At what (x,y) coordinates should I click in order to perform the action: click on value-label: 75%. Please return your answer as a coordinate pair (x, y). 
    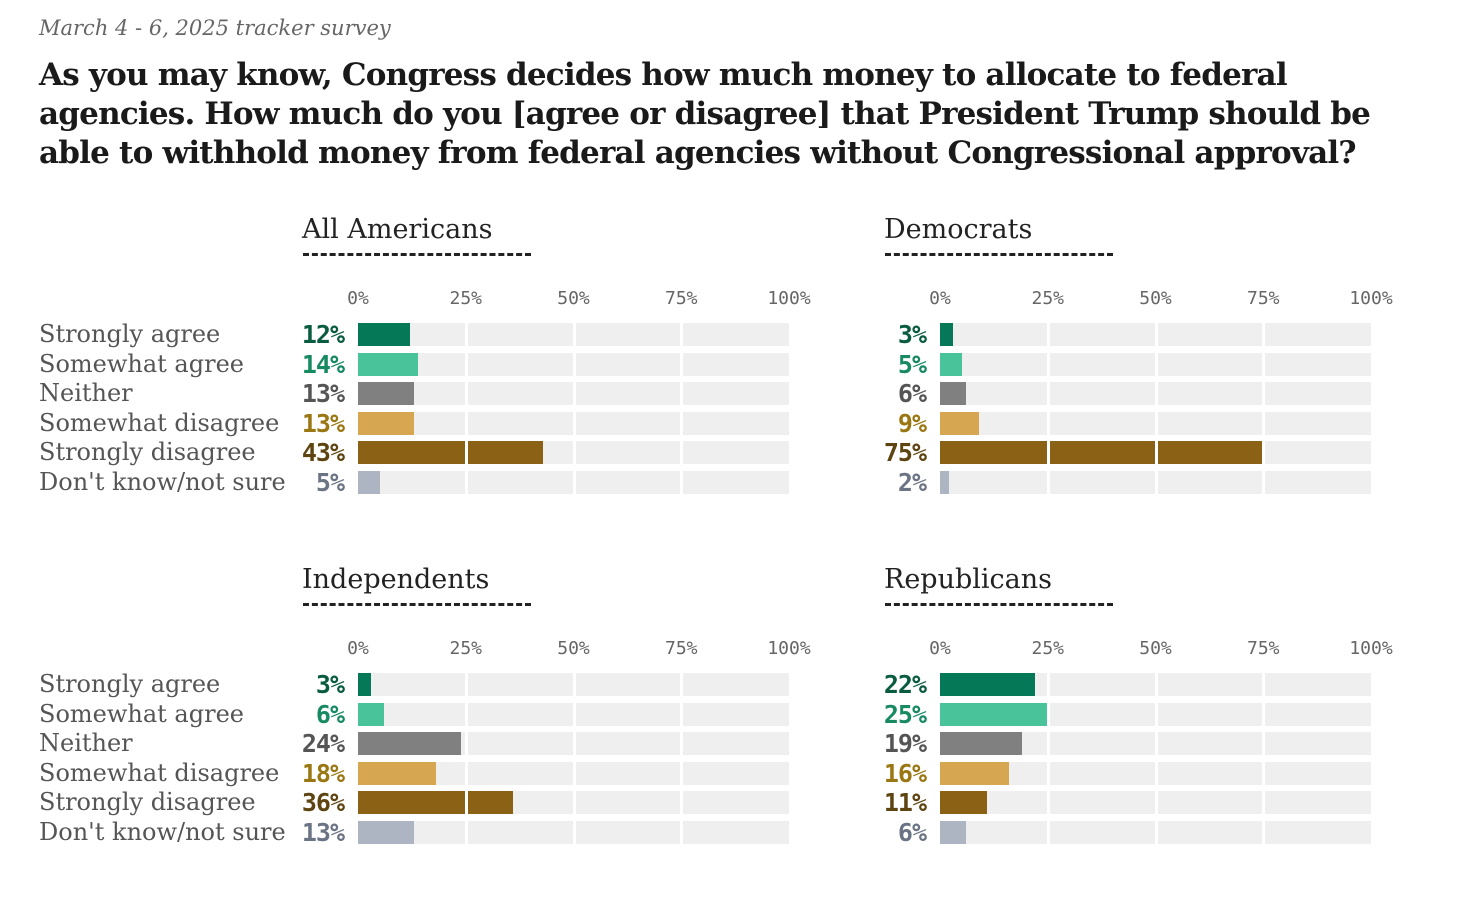
    Looking at the image, I should click on (905, 453).